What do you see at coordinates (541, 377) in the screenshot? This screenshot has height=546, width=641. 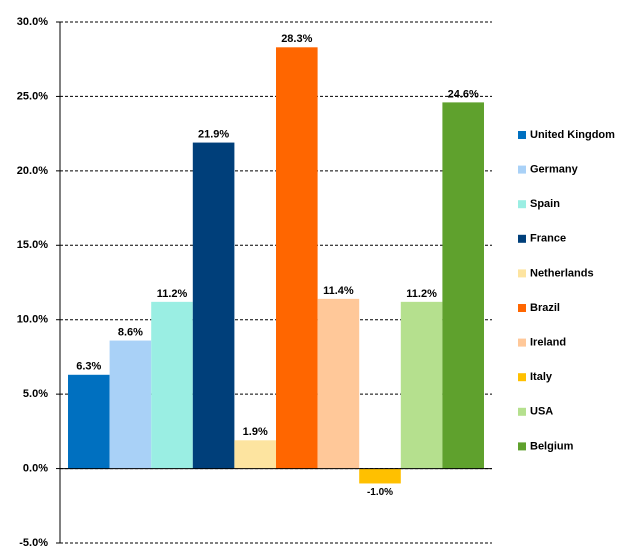 I see `legend-label: Italy` at bounding box center [541, 377].